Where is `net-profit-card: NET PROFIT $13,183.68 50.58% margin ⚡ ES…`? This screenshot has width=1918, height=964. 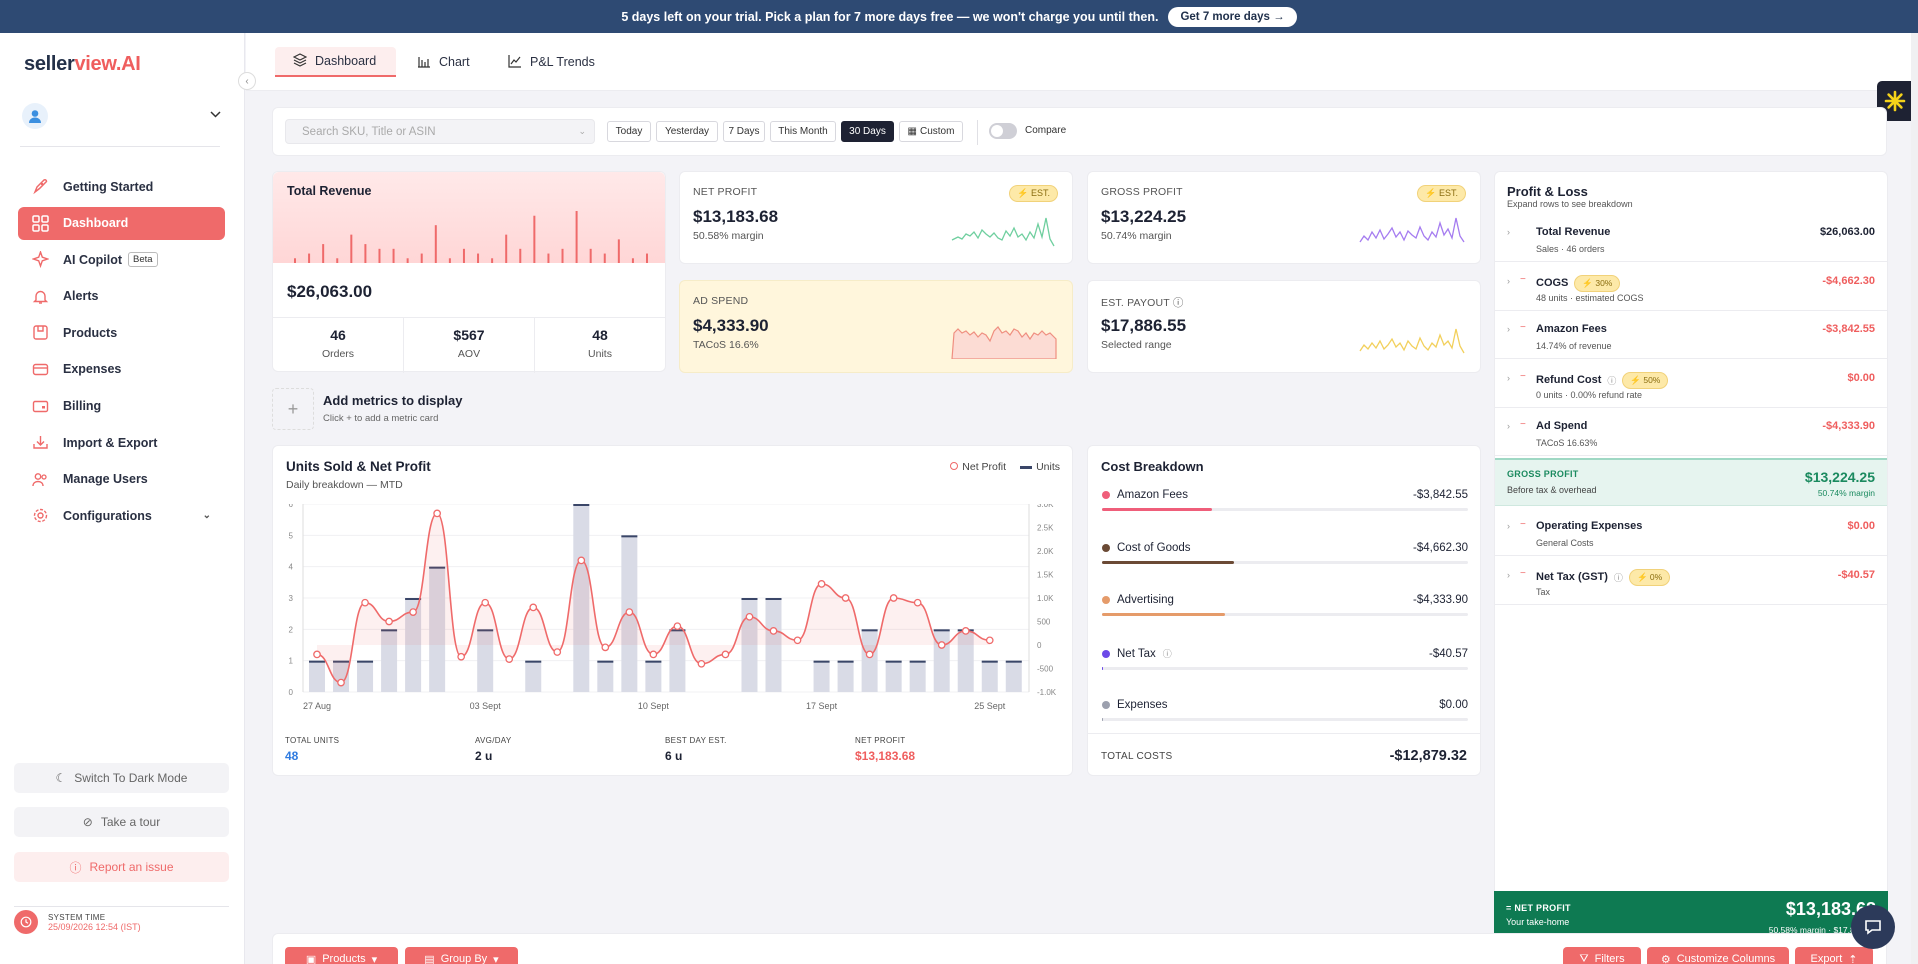
net-profit-card: NET PROFIT $13,183.68 50.58% margin ⚡ ES… is located at coordinates (876, 217).